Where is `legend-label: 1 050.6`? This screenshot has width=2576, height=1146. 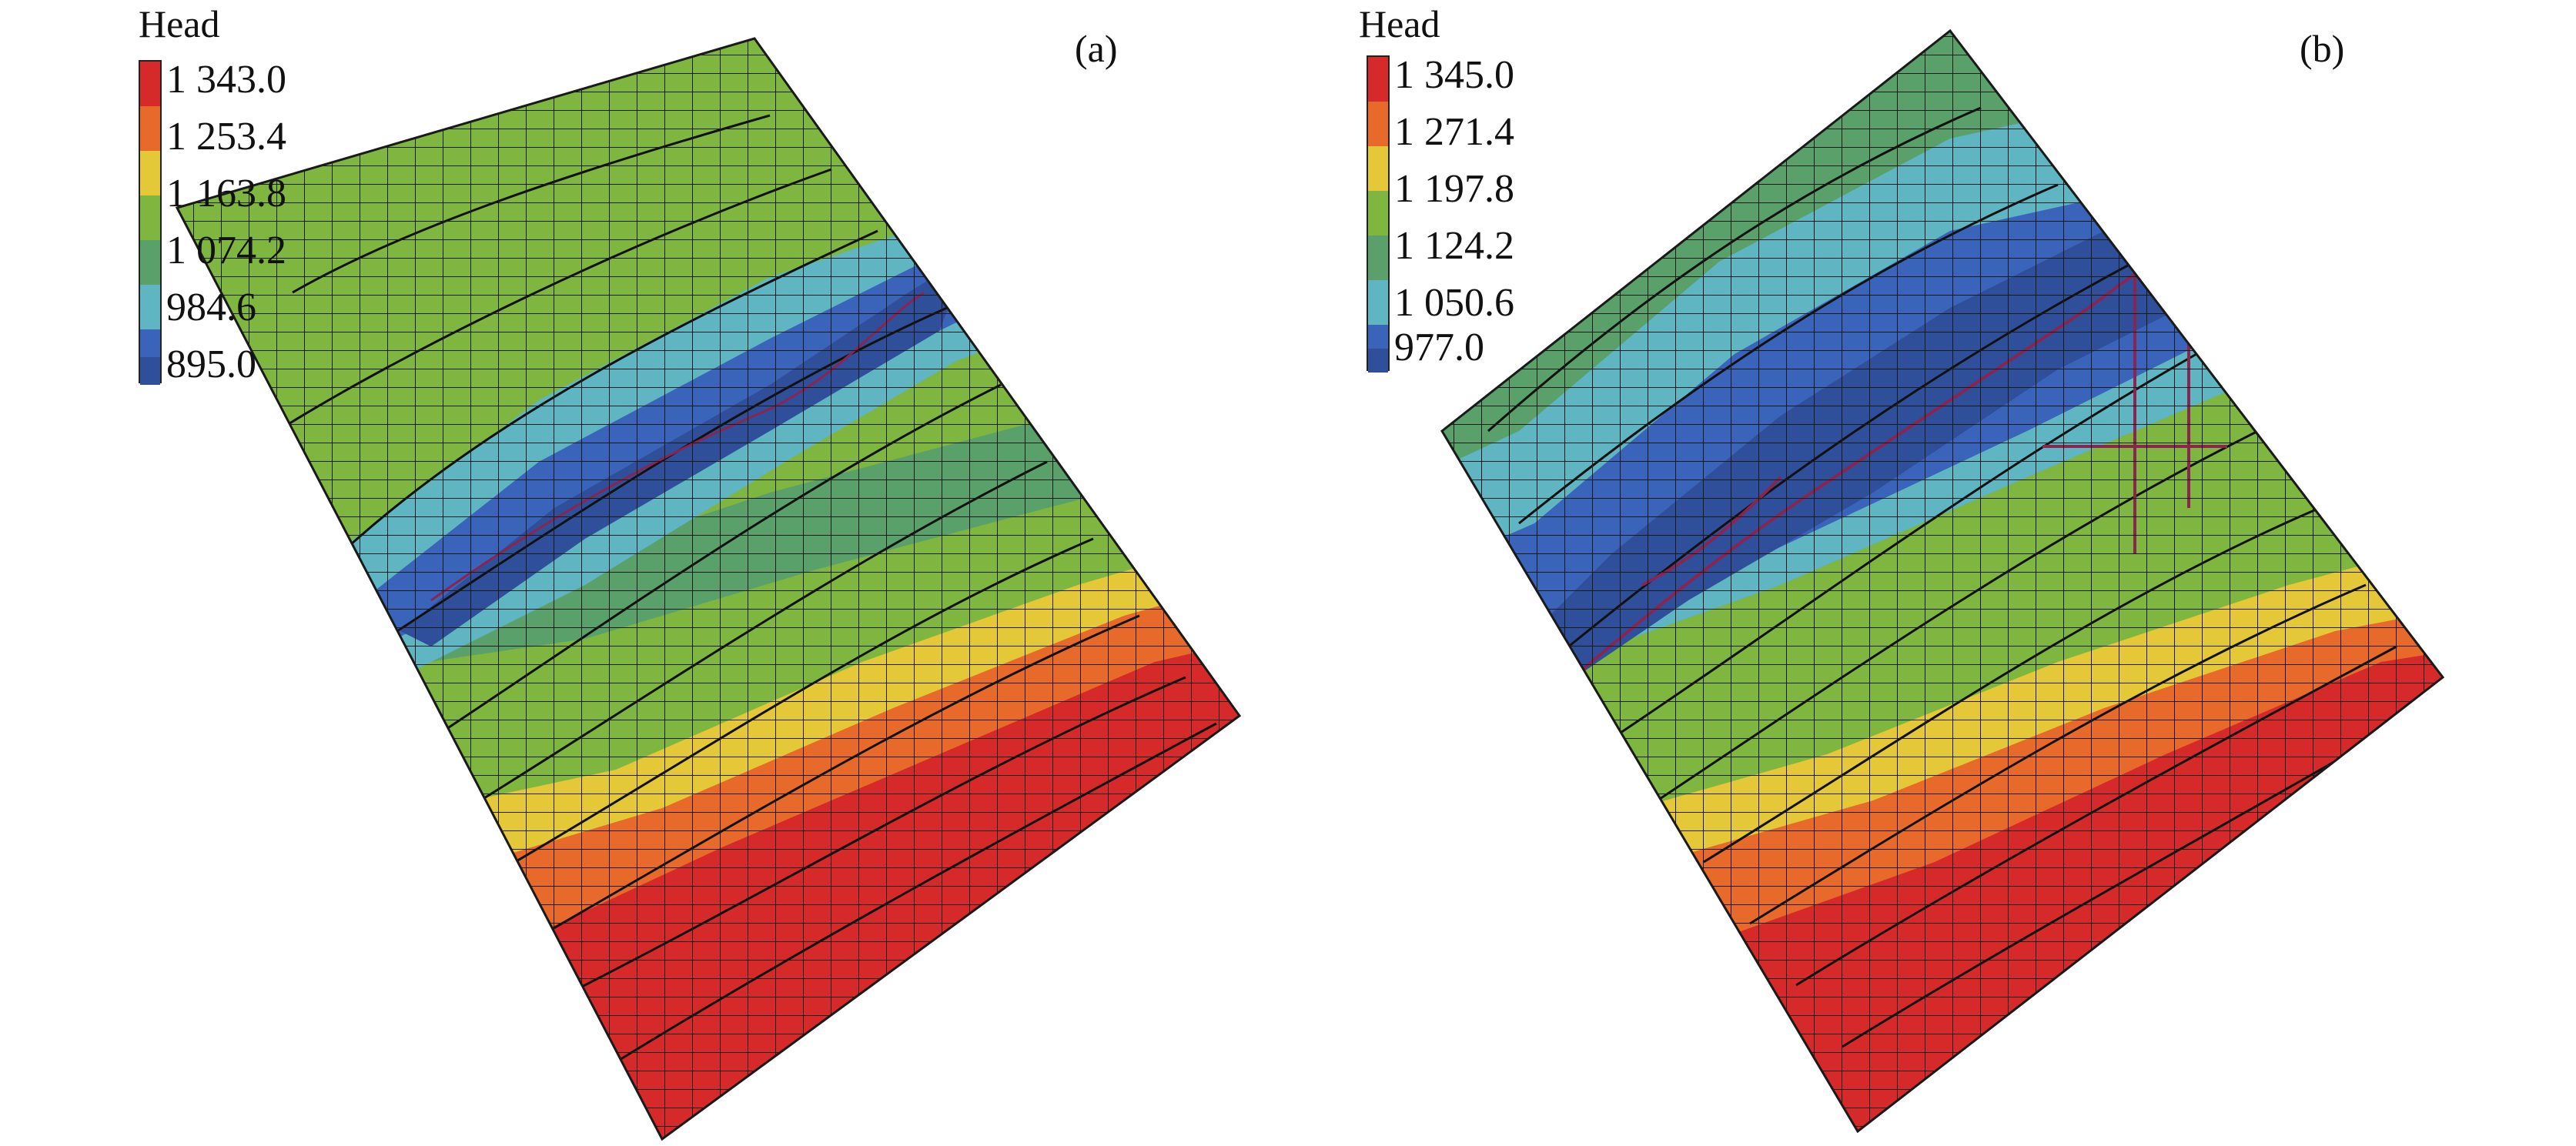 legend-label: 1 050.6 is located at coordinates (1454, 303).